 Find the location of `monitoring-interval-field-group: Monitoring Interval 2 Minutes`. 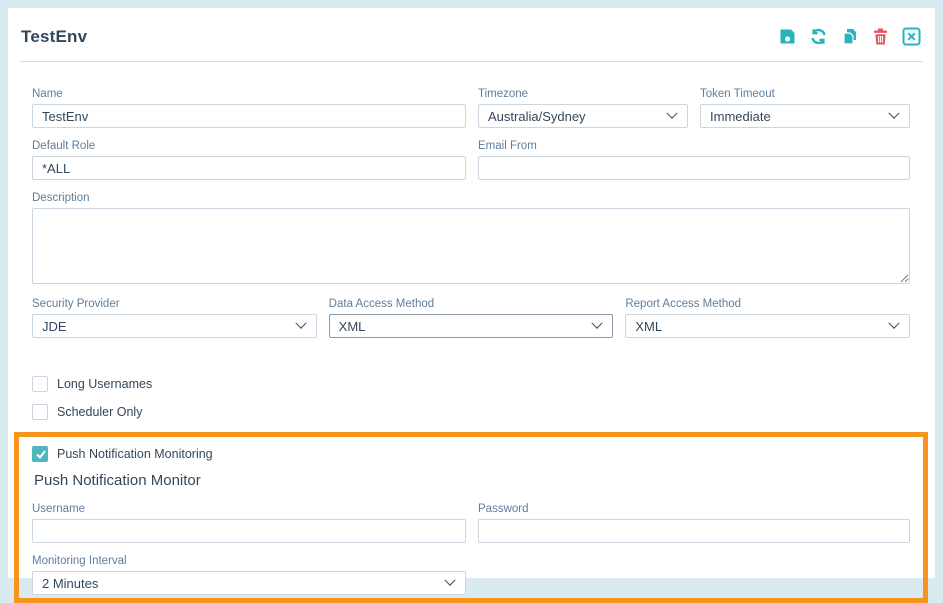

monitoring-interval-field-group: Monitoring Interval 2 Minutes is located at coordinates (249, 575).